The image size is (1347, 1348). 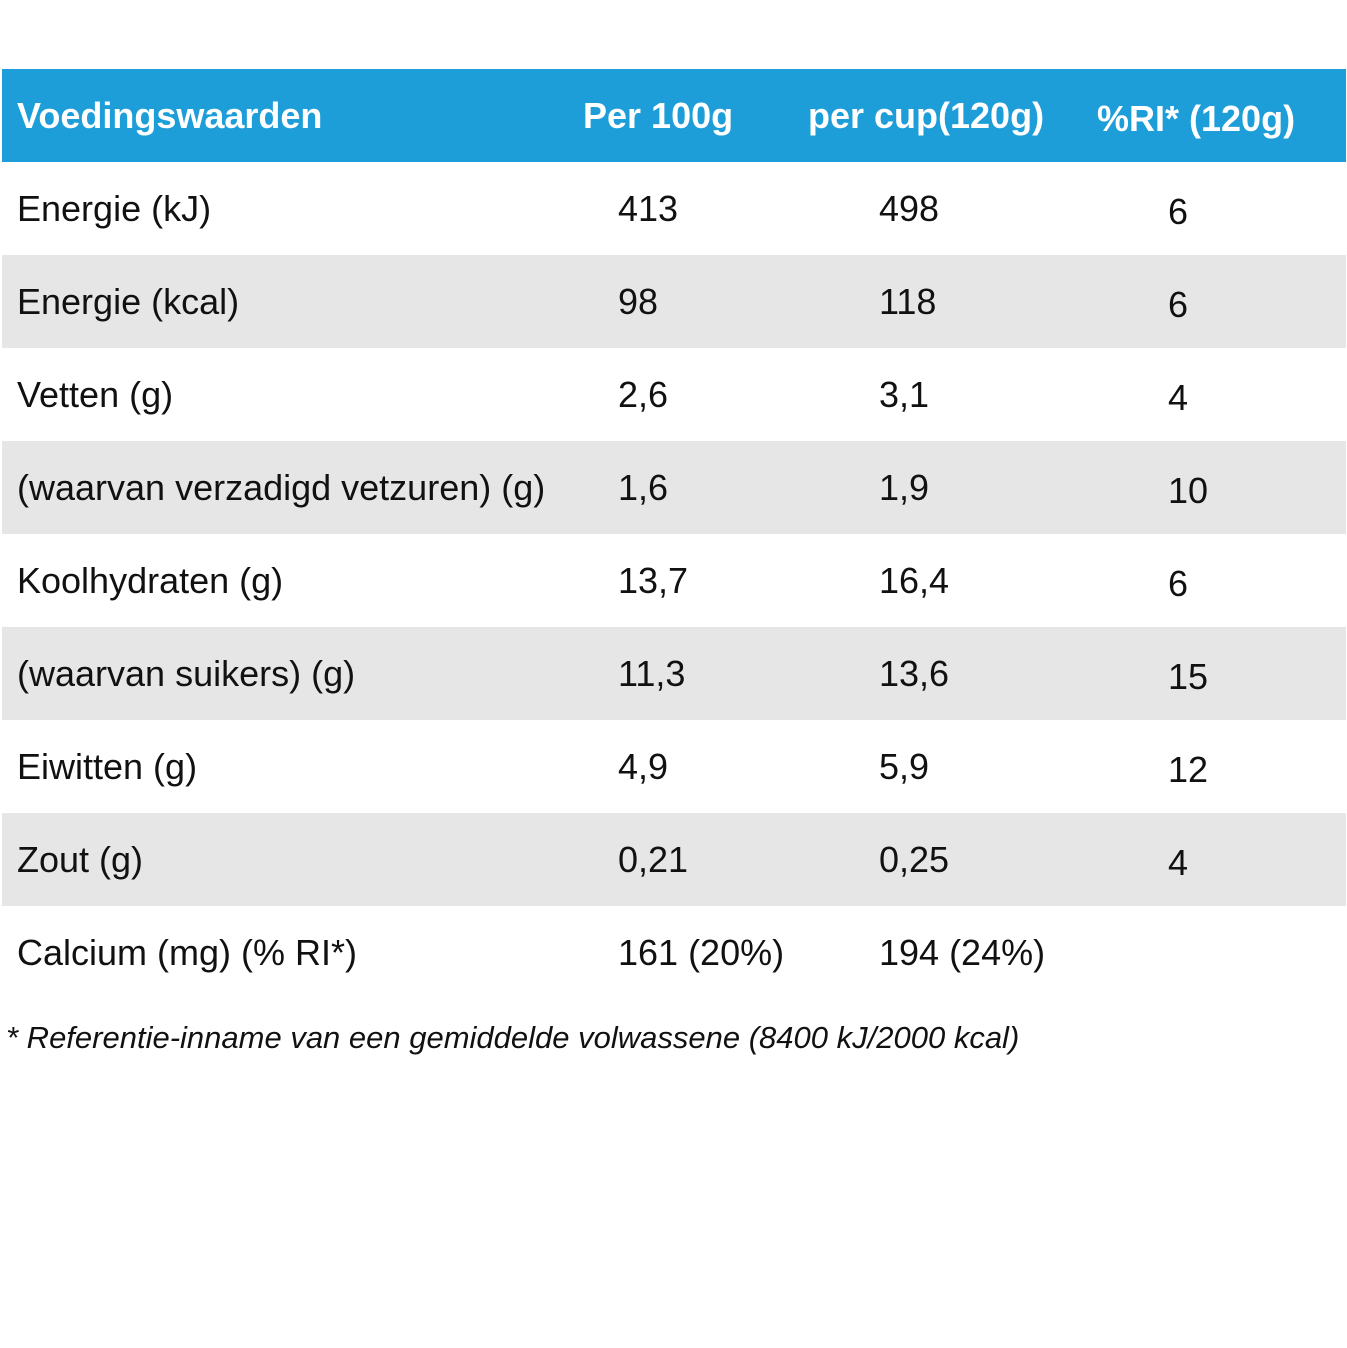 I want to click on table-row: Vetten (g) 2,6 3,1 4, so click(x=674, y=394).